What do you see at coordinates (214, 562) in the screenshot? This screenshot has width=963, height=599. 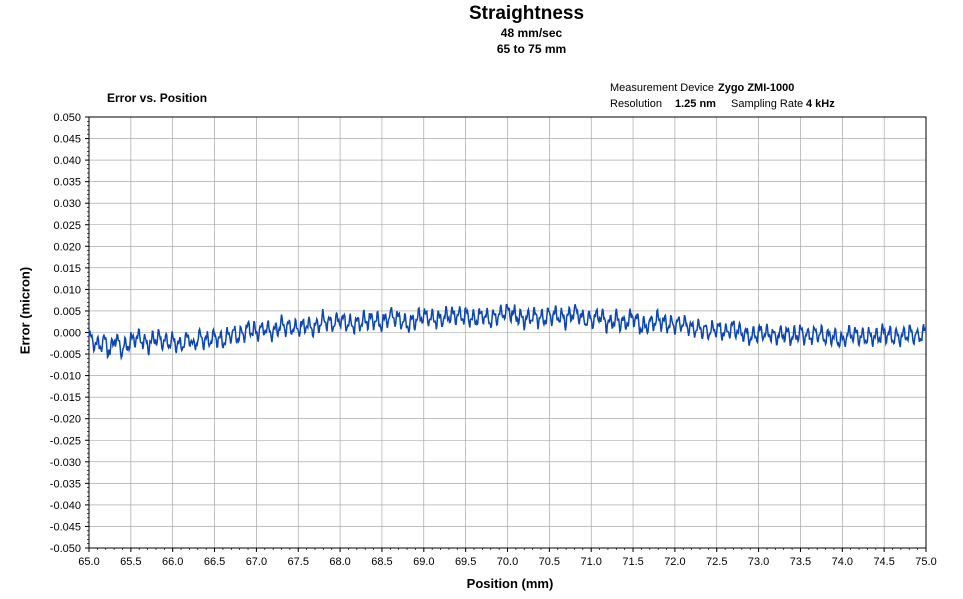 I see `x-tick-label: 66.5` at bounding box center [214, 562].